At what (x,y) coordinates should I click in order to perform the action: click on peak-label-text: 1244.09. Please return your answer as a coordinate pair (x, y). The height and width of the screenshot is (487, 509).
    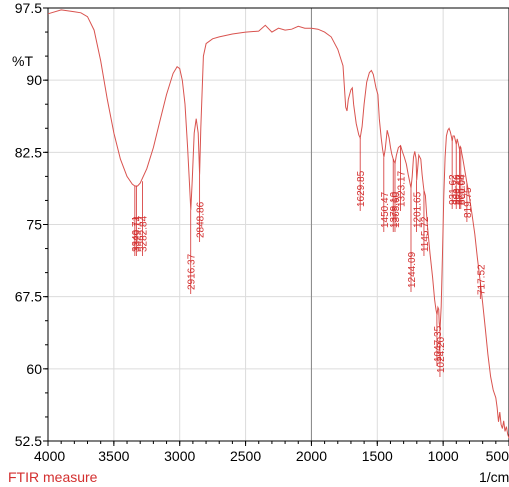
    Looking at the image, I should click on (412, 269).